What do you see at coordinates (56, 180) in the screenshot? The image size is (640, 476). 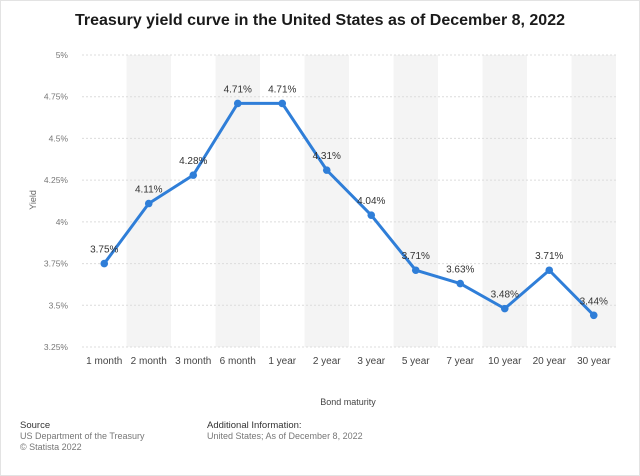 I see `y-tick-label: 4.25%` at bounding box center [56, 180].